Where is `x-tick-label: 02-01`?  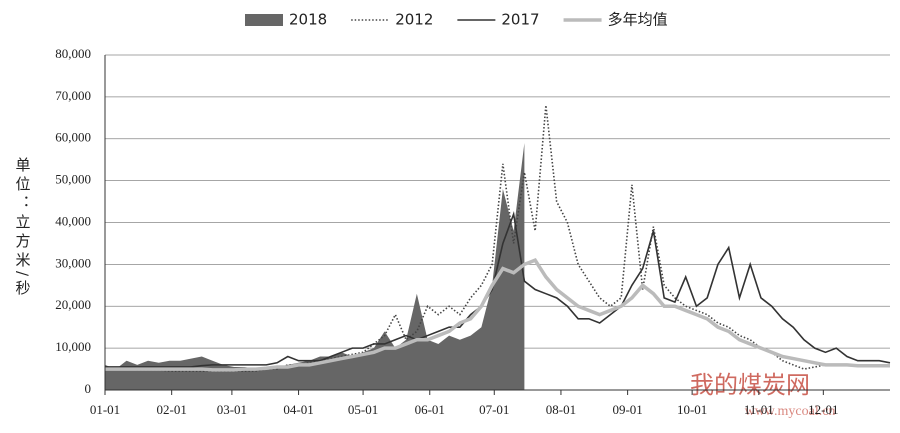
x-tick-label: 02-01 is located at coordinates (171, 409).